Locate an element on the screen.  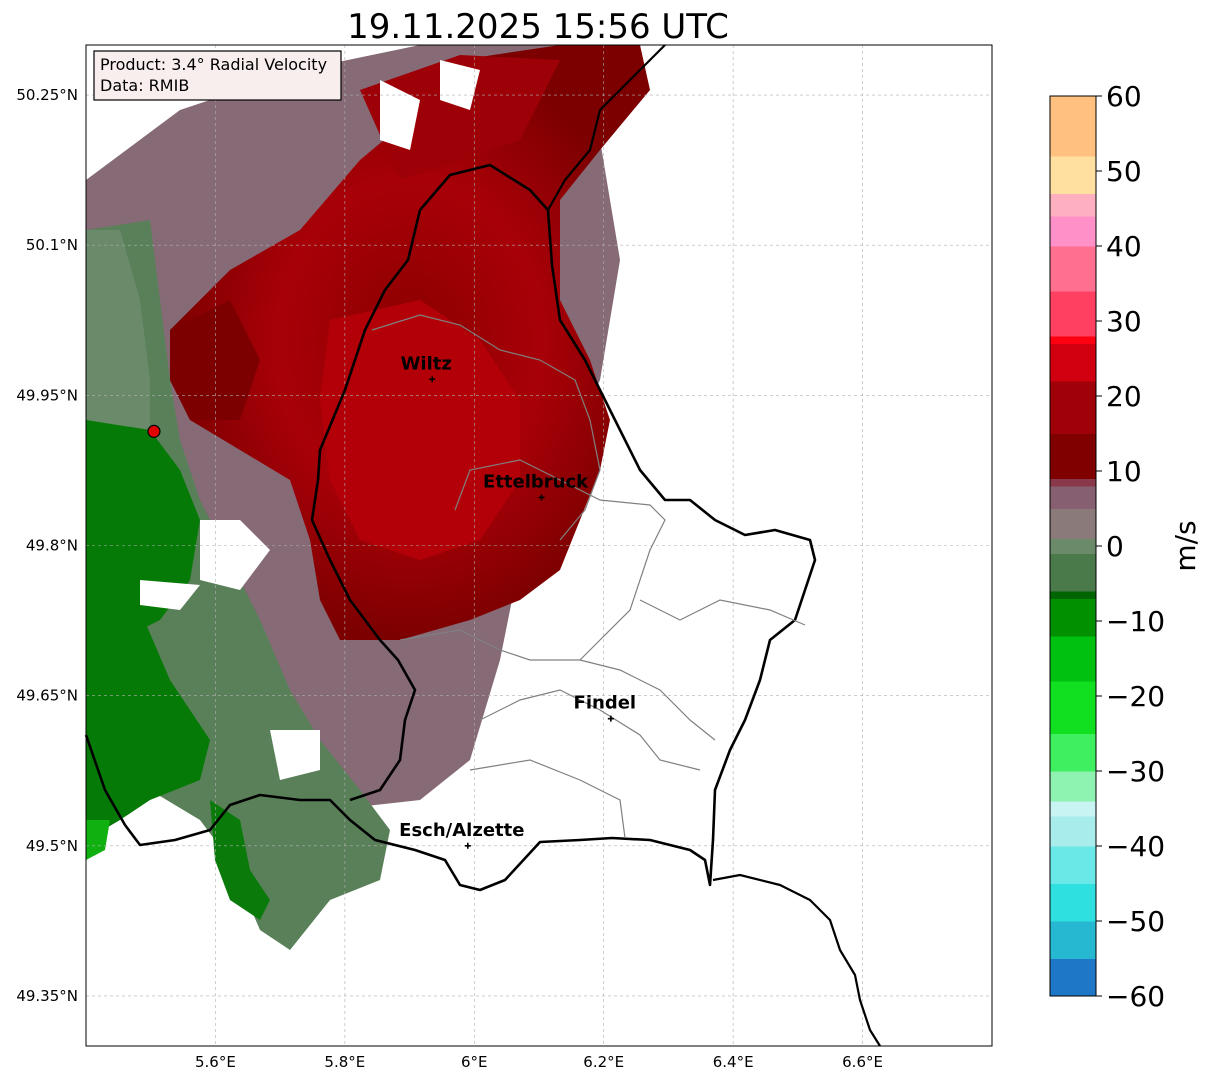
lat-tick-label-0: 50.25°N is located at coordinates (47, 95).